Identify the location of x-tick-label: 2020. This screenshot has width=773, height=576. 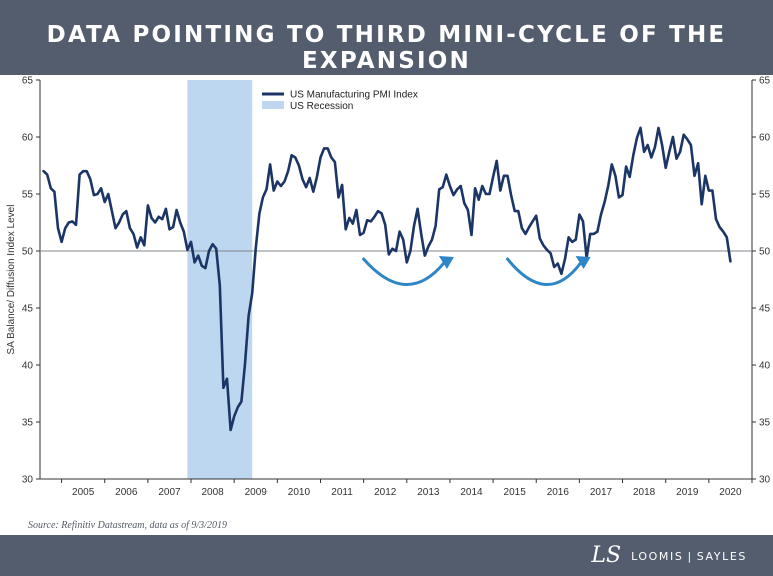
(730, 492).